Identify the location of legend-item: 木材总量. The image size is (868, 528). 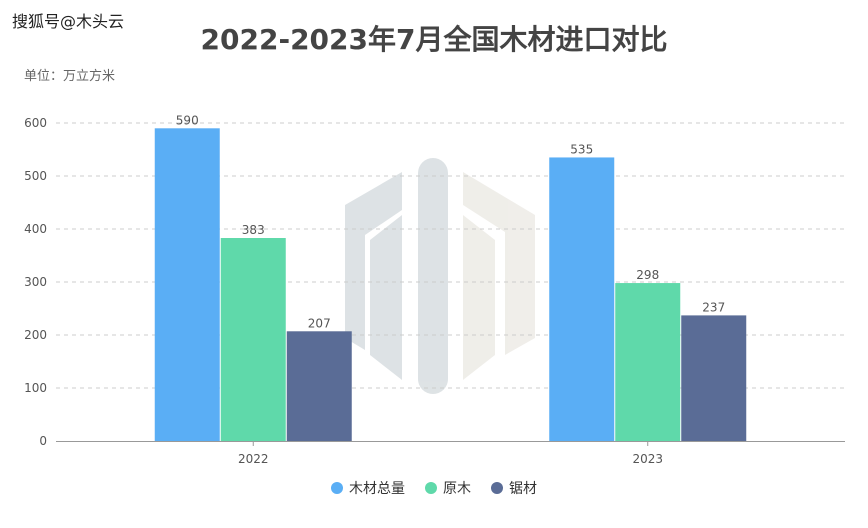
(368, 488).